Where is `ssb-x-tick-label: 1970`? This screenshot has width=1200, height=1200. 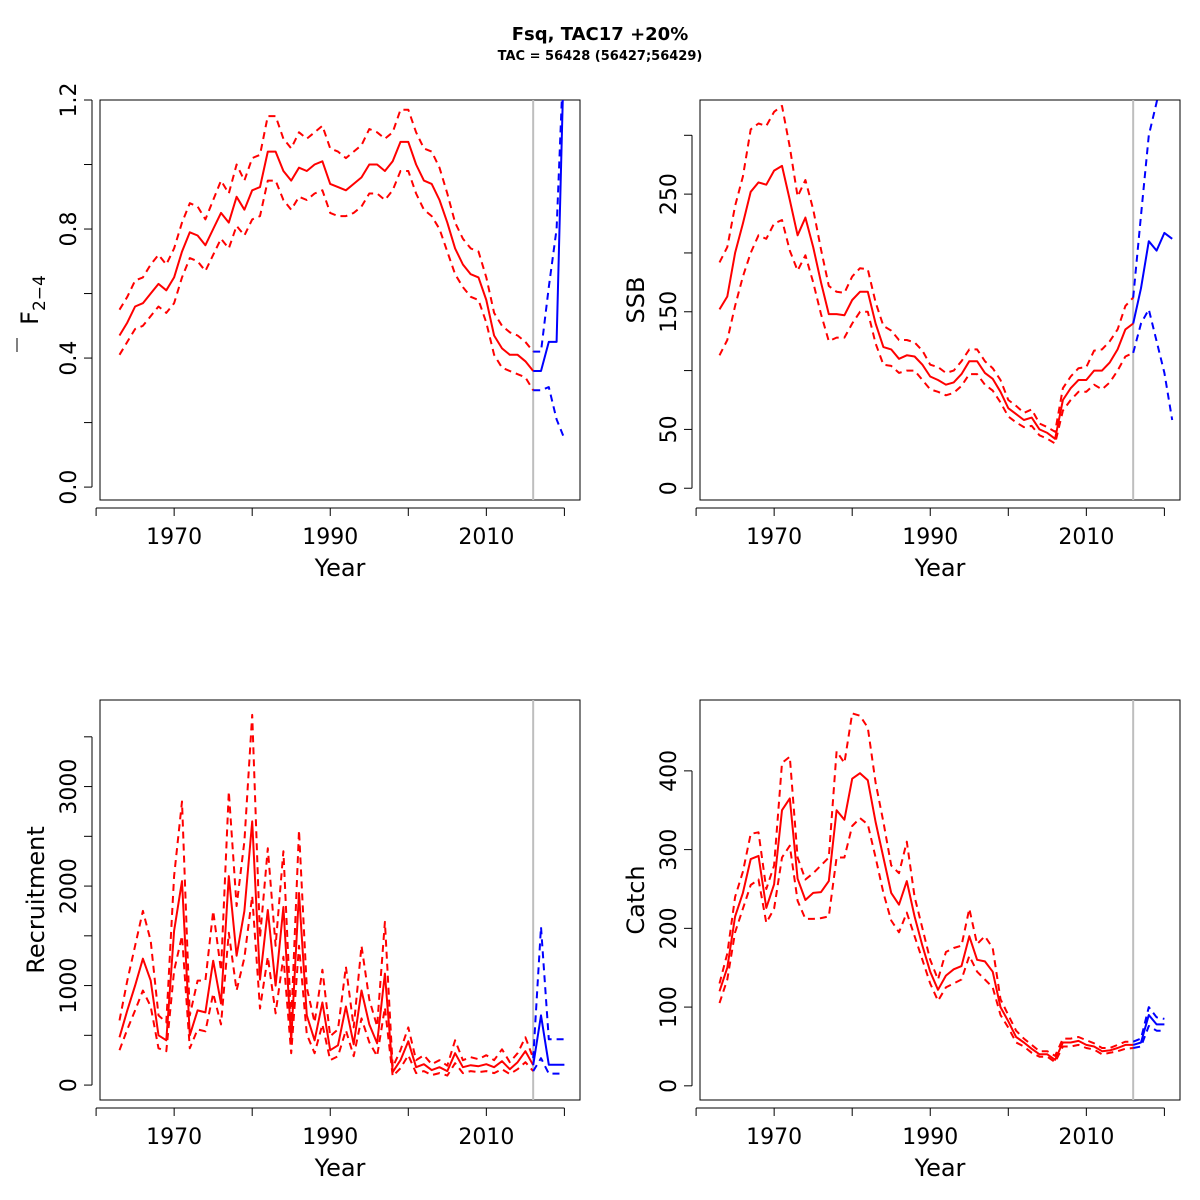
ssb-x-tick-label: 1970 is located at coordinates (774, 537).